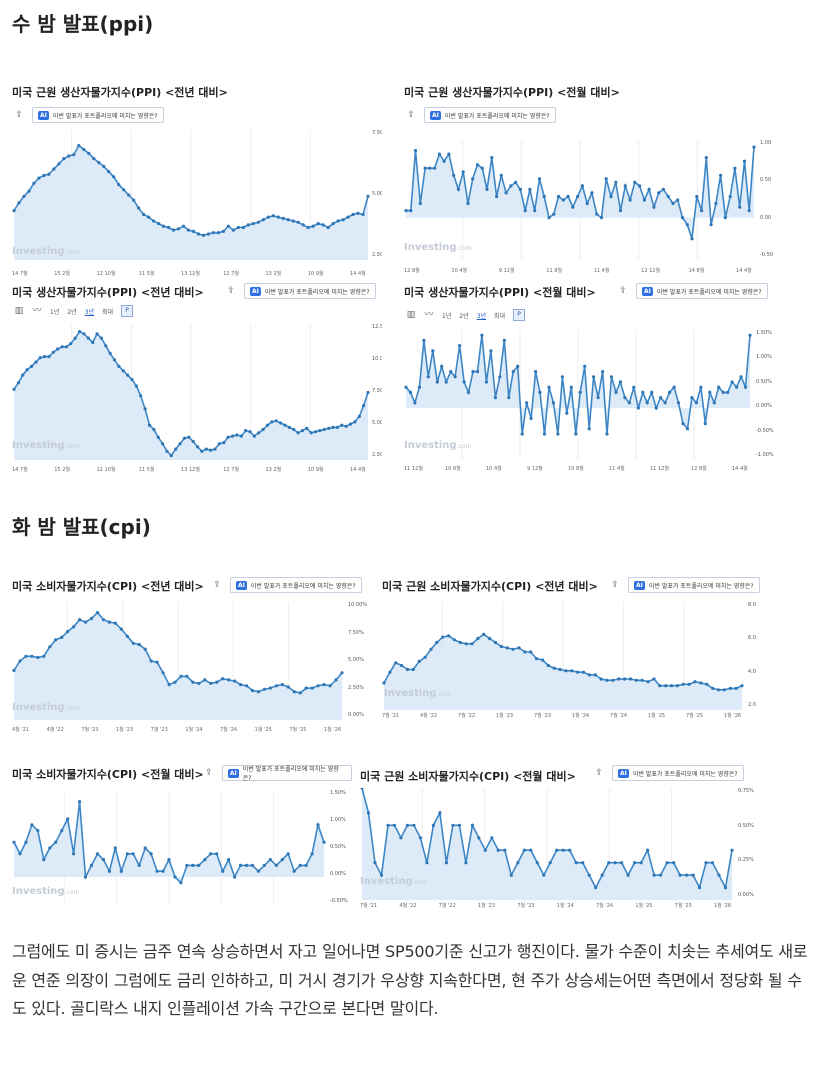  Describe the element at coordinates (125, 730) in the screenshot. I see `x-tick-label: 1월 '23` at that location.